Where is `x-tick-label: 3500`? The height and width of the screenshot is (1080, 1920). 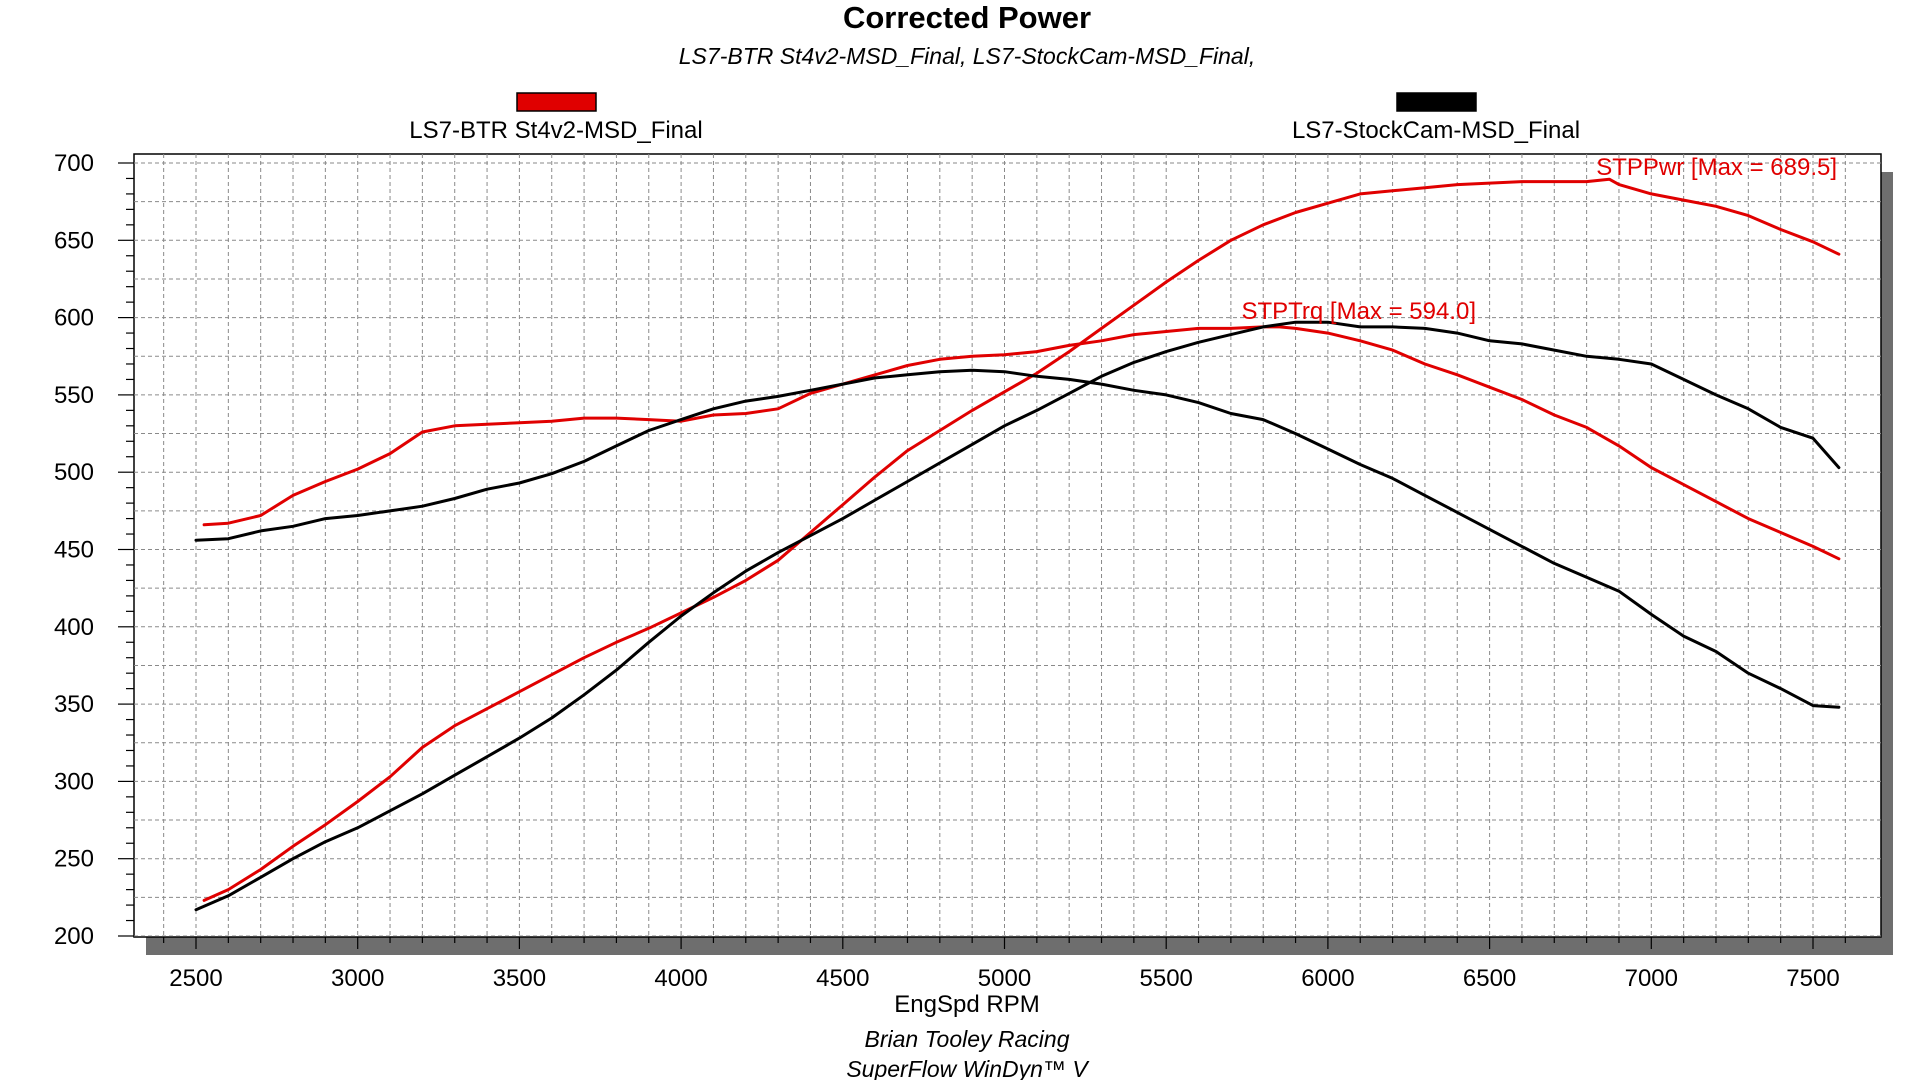
x-tick-label: 3500 is located at coordinates (519, 978).